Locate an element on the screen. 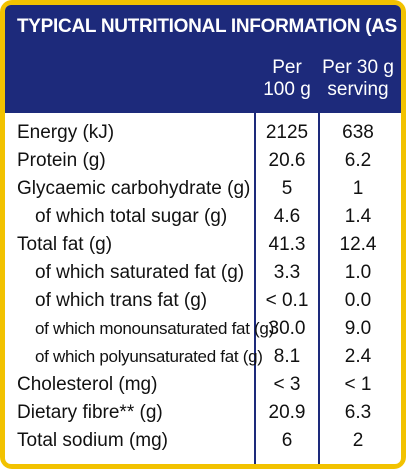 This screenshot has width=406, height=469. row-label: of which polyunsaturated fat (g) is located at coordinates (149, 356).